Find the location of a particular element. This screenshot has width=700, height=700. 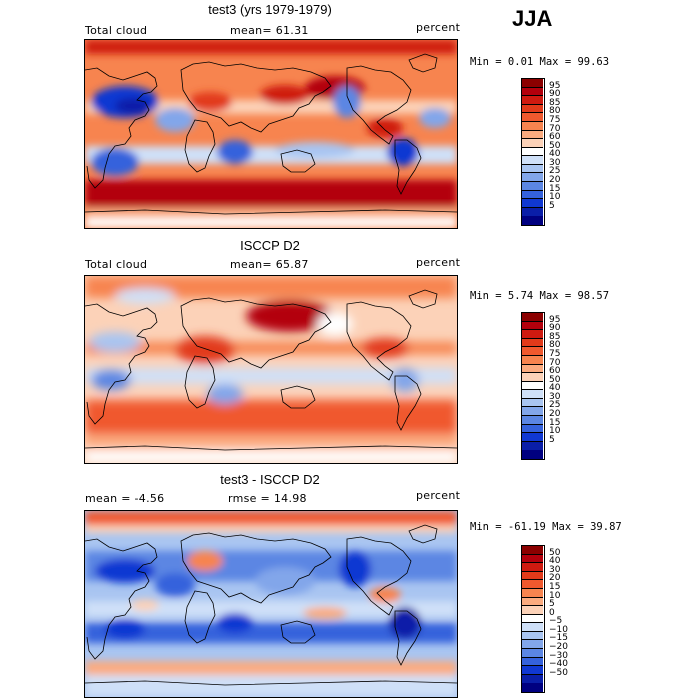

panel-2-colorbar-label: 10 is located at coordinates (555, 431).